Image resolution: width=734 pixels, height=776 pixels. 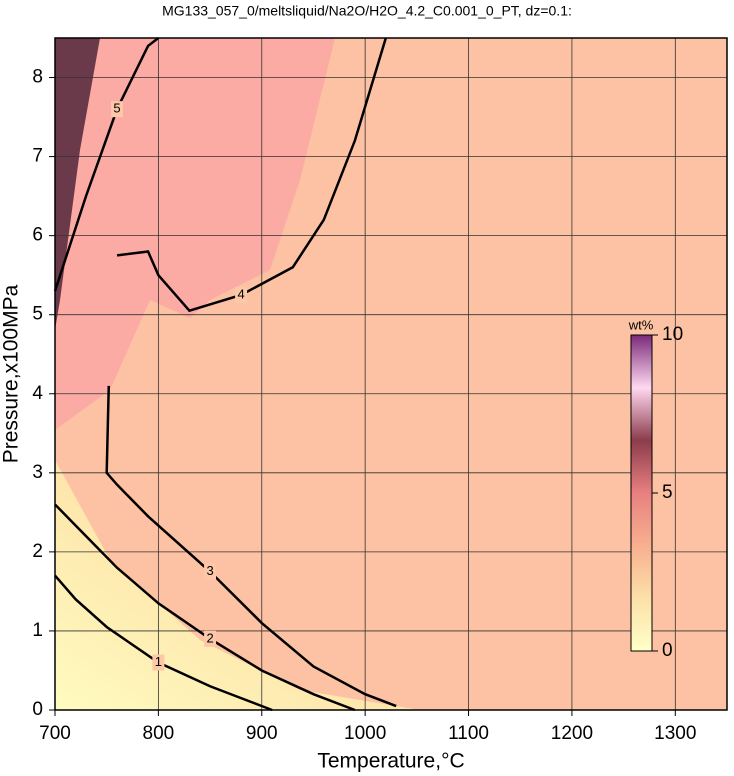 I want to click on contour-label: 5, so click(x=116, y=108).